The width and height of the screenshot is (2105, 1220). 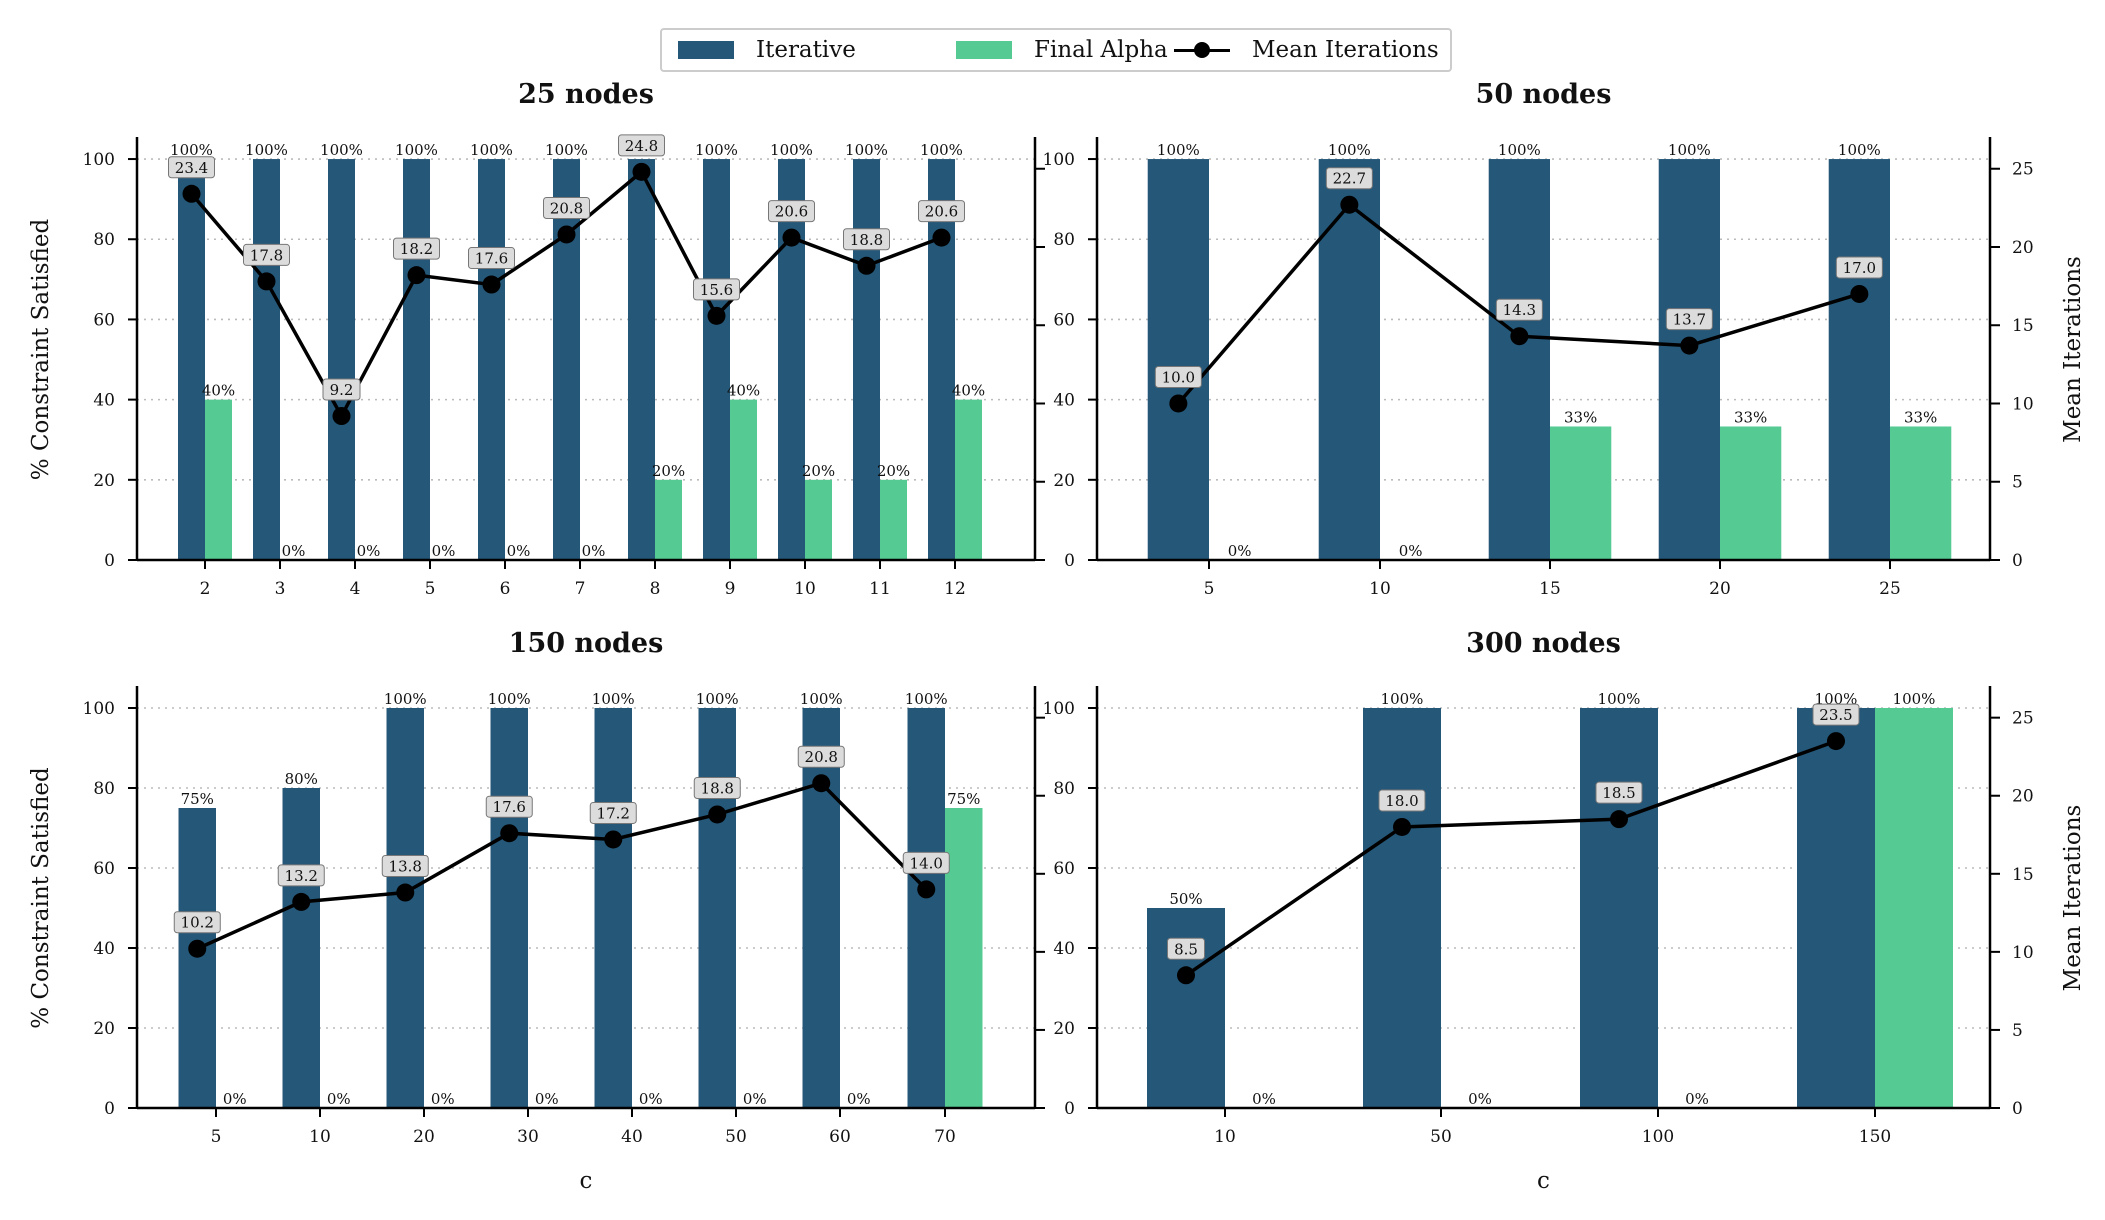 What do you see at coordinates (280, 589) in the screenshot?
I see `panel-1-x-tick-label: 3` at bounding box center [280, 589].